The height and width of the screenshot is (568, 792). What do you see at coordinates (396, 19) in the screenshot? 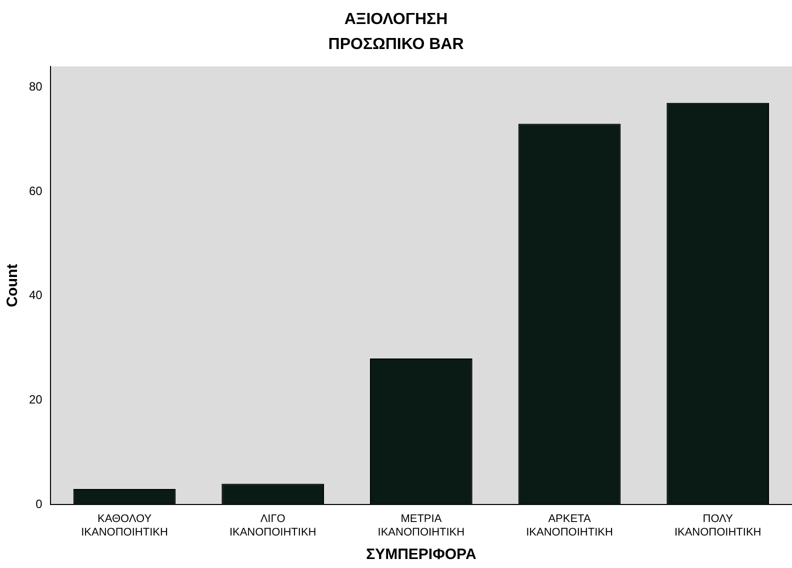
I see `chart-title: ΑΞΙΟΛΟΓΗΣΗ` at bounding box center [396, 19].